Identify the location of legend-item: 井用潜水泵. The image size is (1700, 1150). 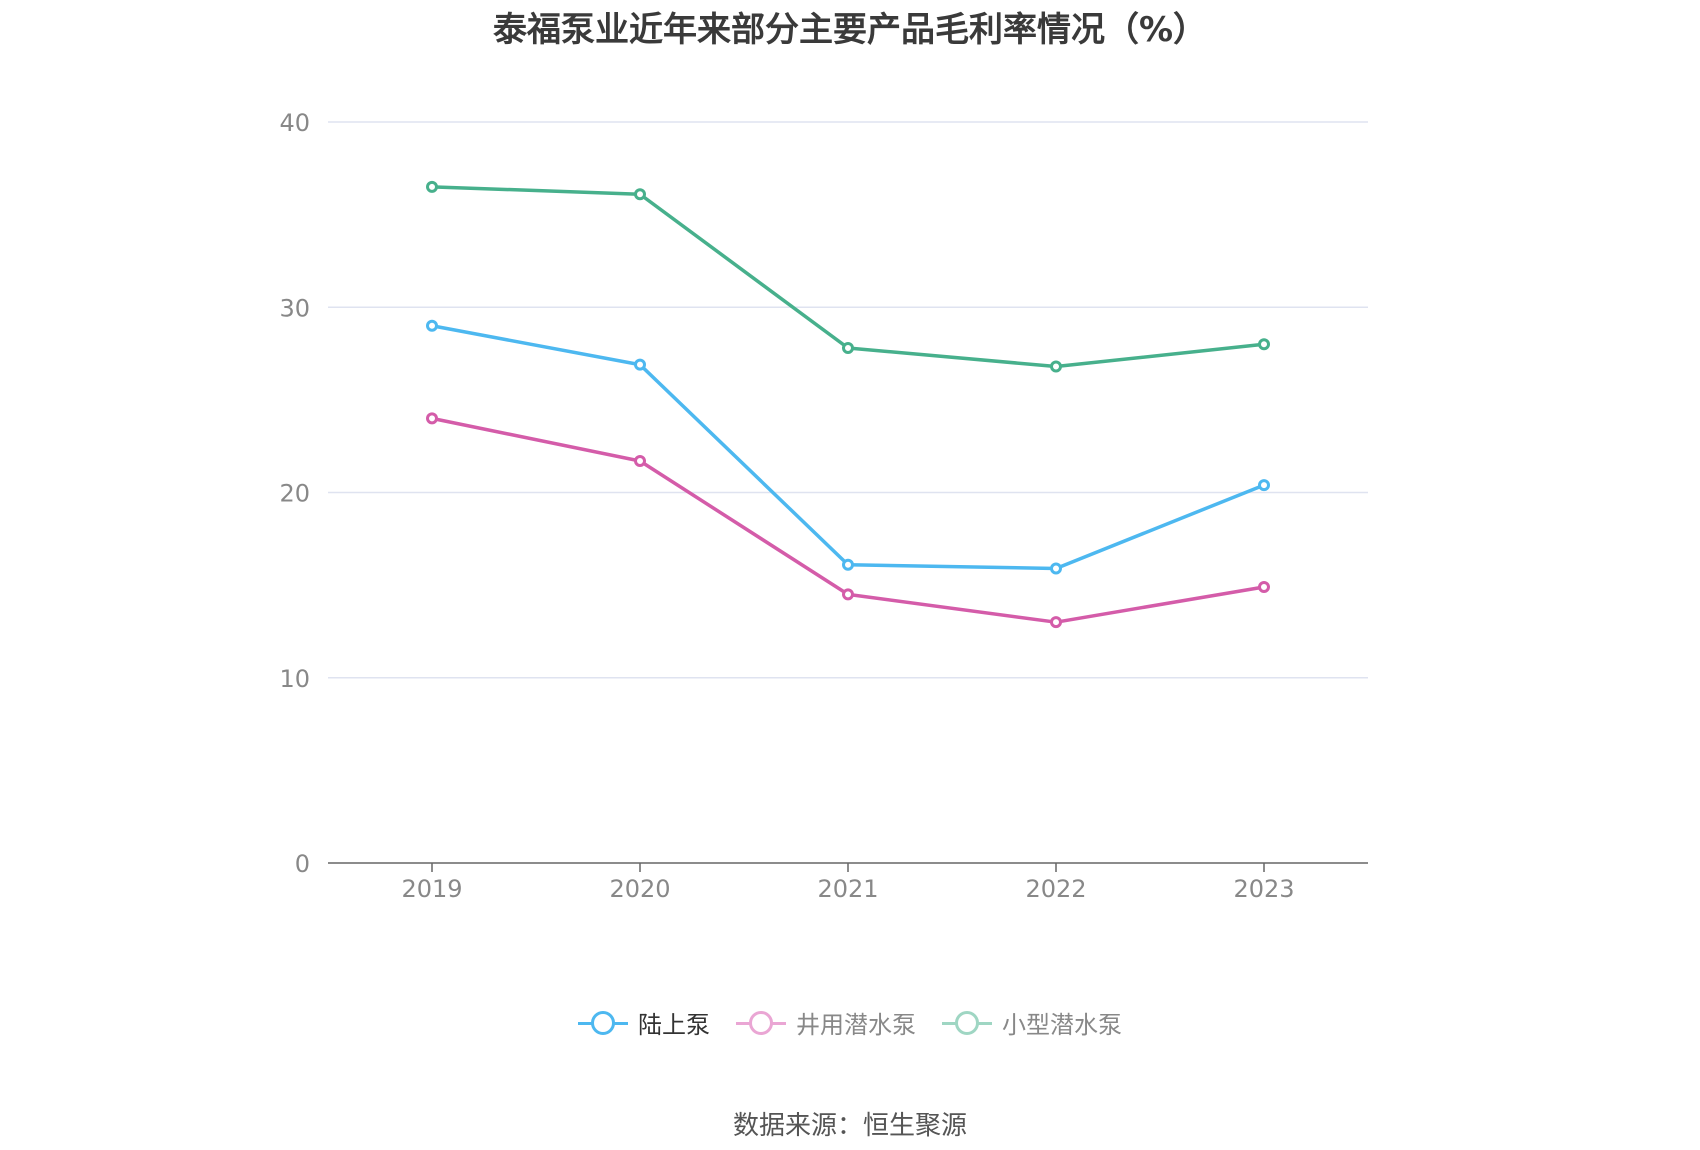
(826, 1022).